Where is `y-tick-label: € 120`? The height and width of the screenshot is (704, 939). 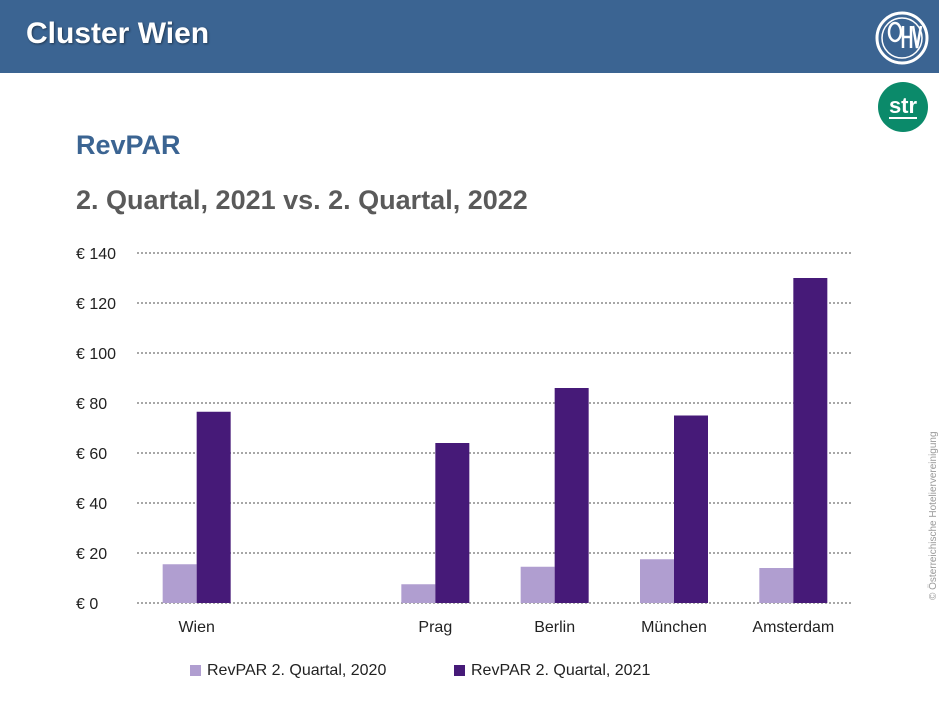 y-tick-label: € 120 is located at coordinates (96, 304).